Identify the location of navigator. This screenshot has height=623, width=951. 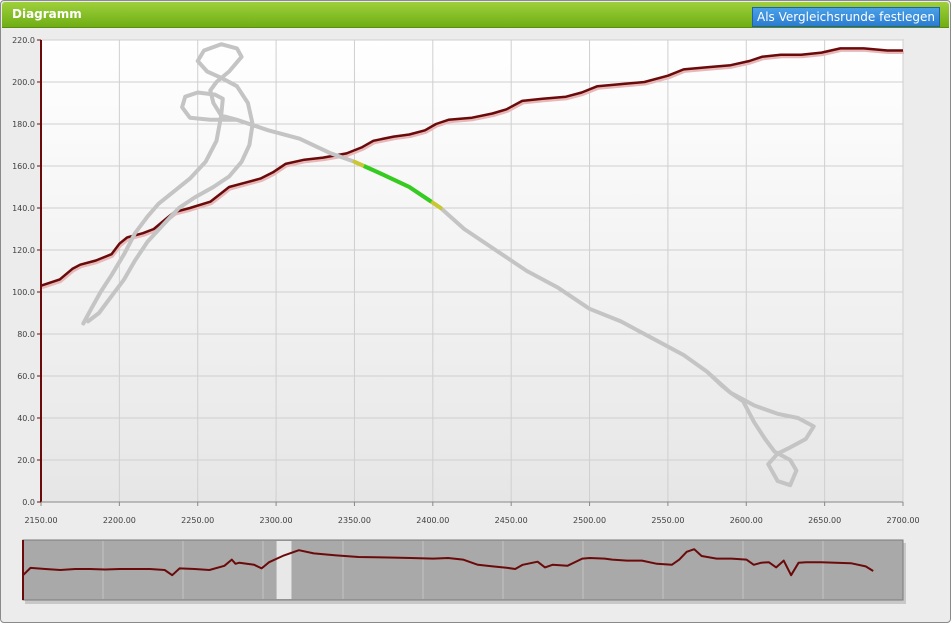
(464, 571).